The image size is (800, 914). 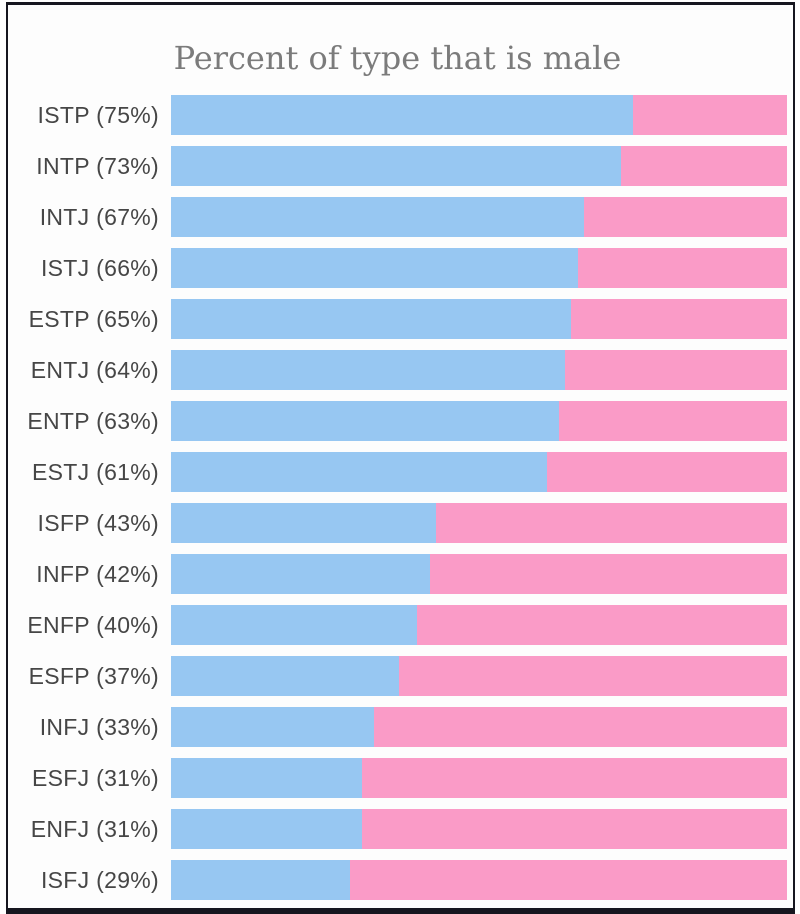 I want to click on bar-row-esfp: ESFP (37%), so click(x=397, y=676).